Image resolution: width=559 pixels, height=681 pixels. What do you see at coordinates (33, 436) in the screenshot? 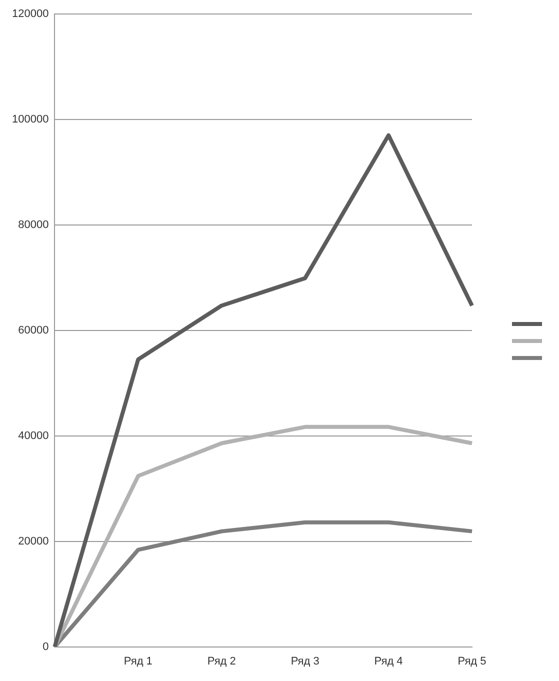
I see `y-tick-label: 40000` at bounding box center [33, 436].